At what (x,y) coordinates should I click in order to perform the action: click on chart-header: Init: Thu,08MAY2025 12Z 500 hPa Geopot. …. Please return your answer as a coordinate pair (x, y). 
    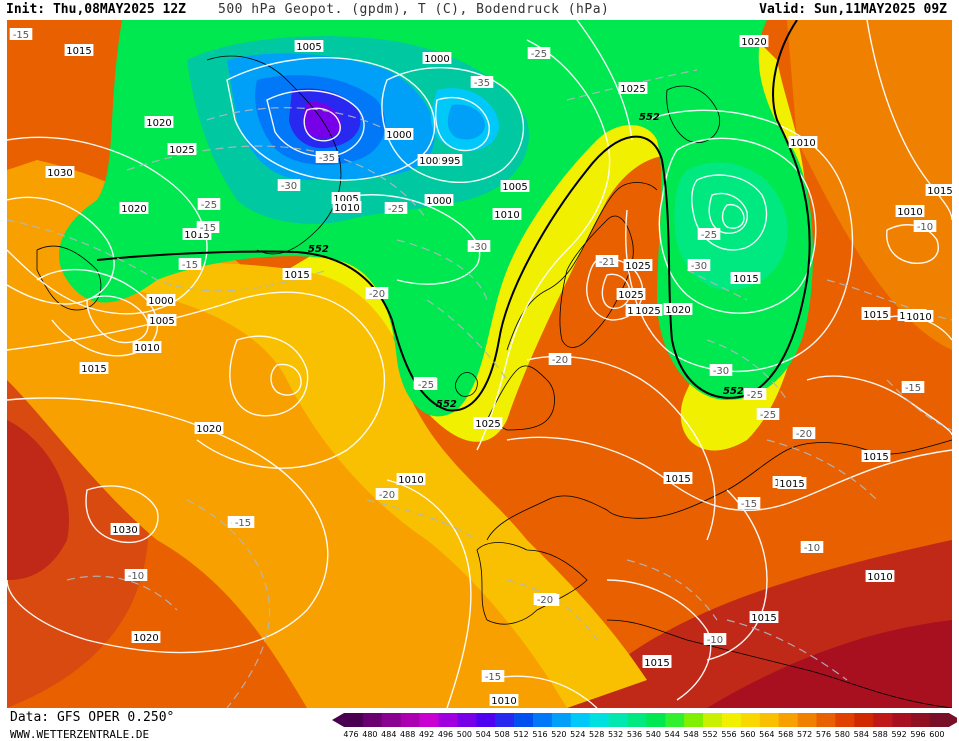
    Looking at the image, I should click on (479, 10).